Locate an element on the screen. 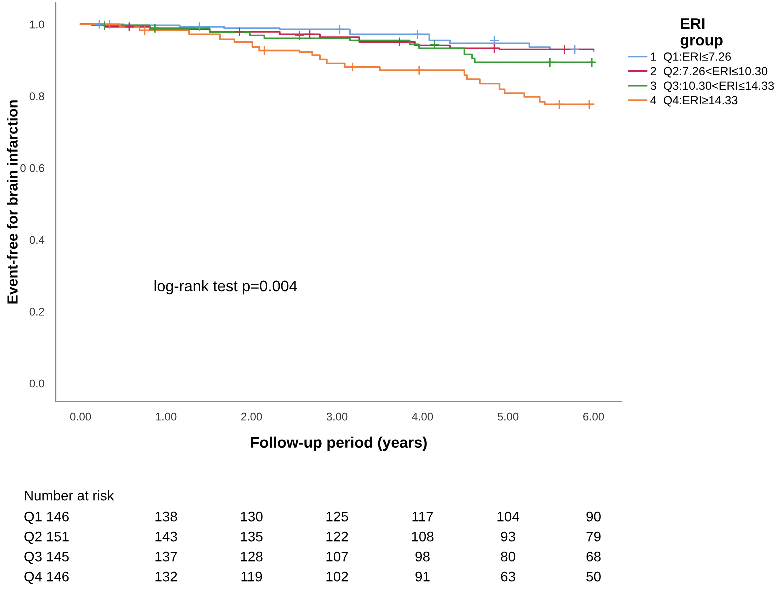 The height and width of the screenshot is (598, 784). text: Q1 146 138 130 125 117 104 90 is located at coordinates (312, 518).